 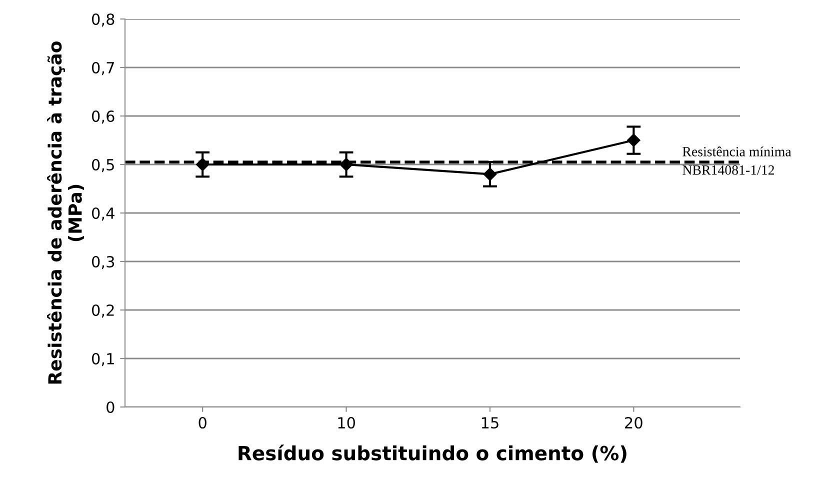 I want to click on y-tick-label: 0,3, so click(x=103, y=263).